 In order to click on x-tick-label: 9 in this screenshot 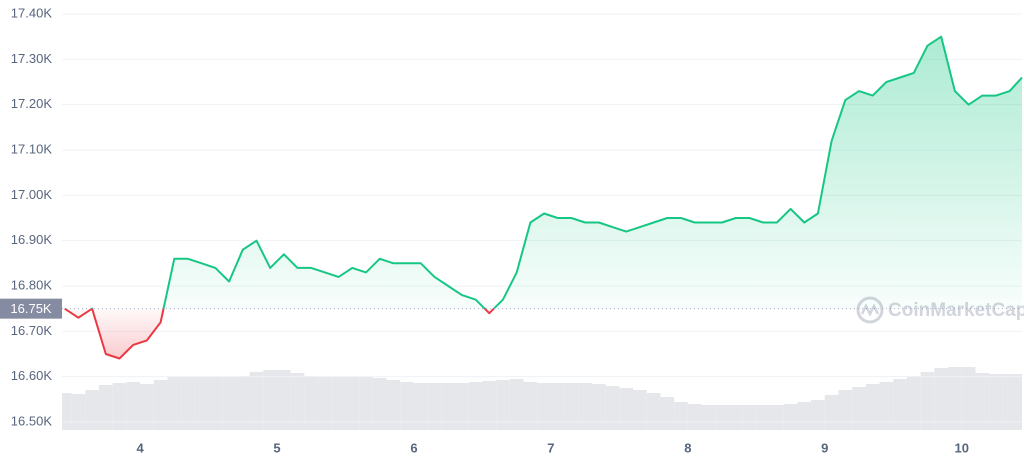, I will do `click(824, 447)`.